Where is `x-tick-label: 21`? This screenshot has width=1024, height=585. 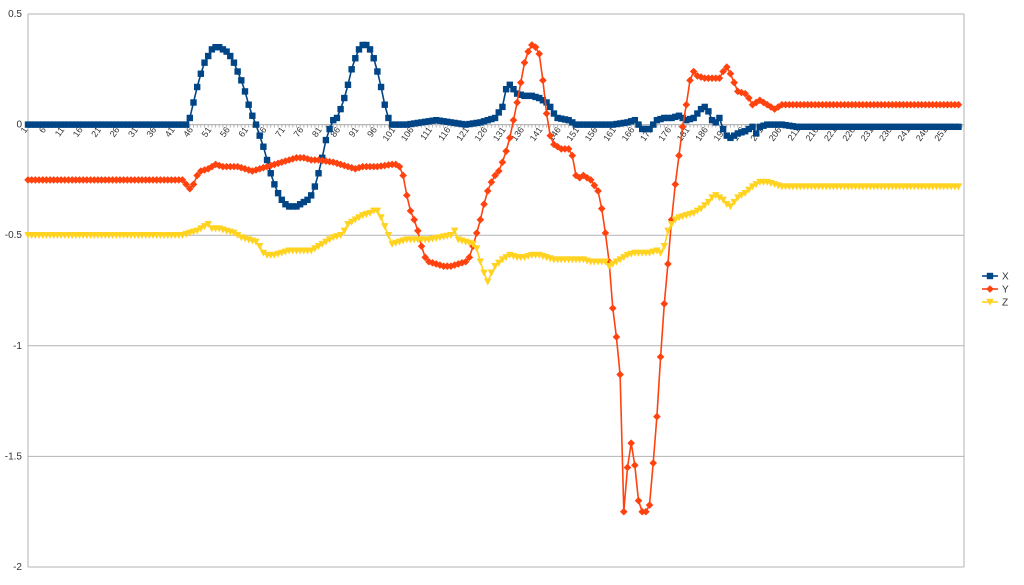
x-tick-label: 21 is located at coordinates (96, 132).